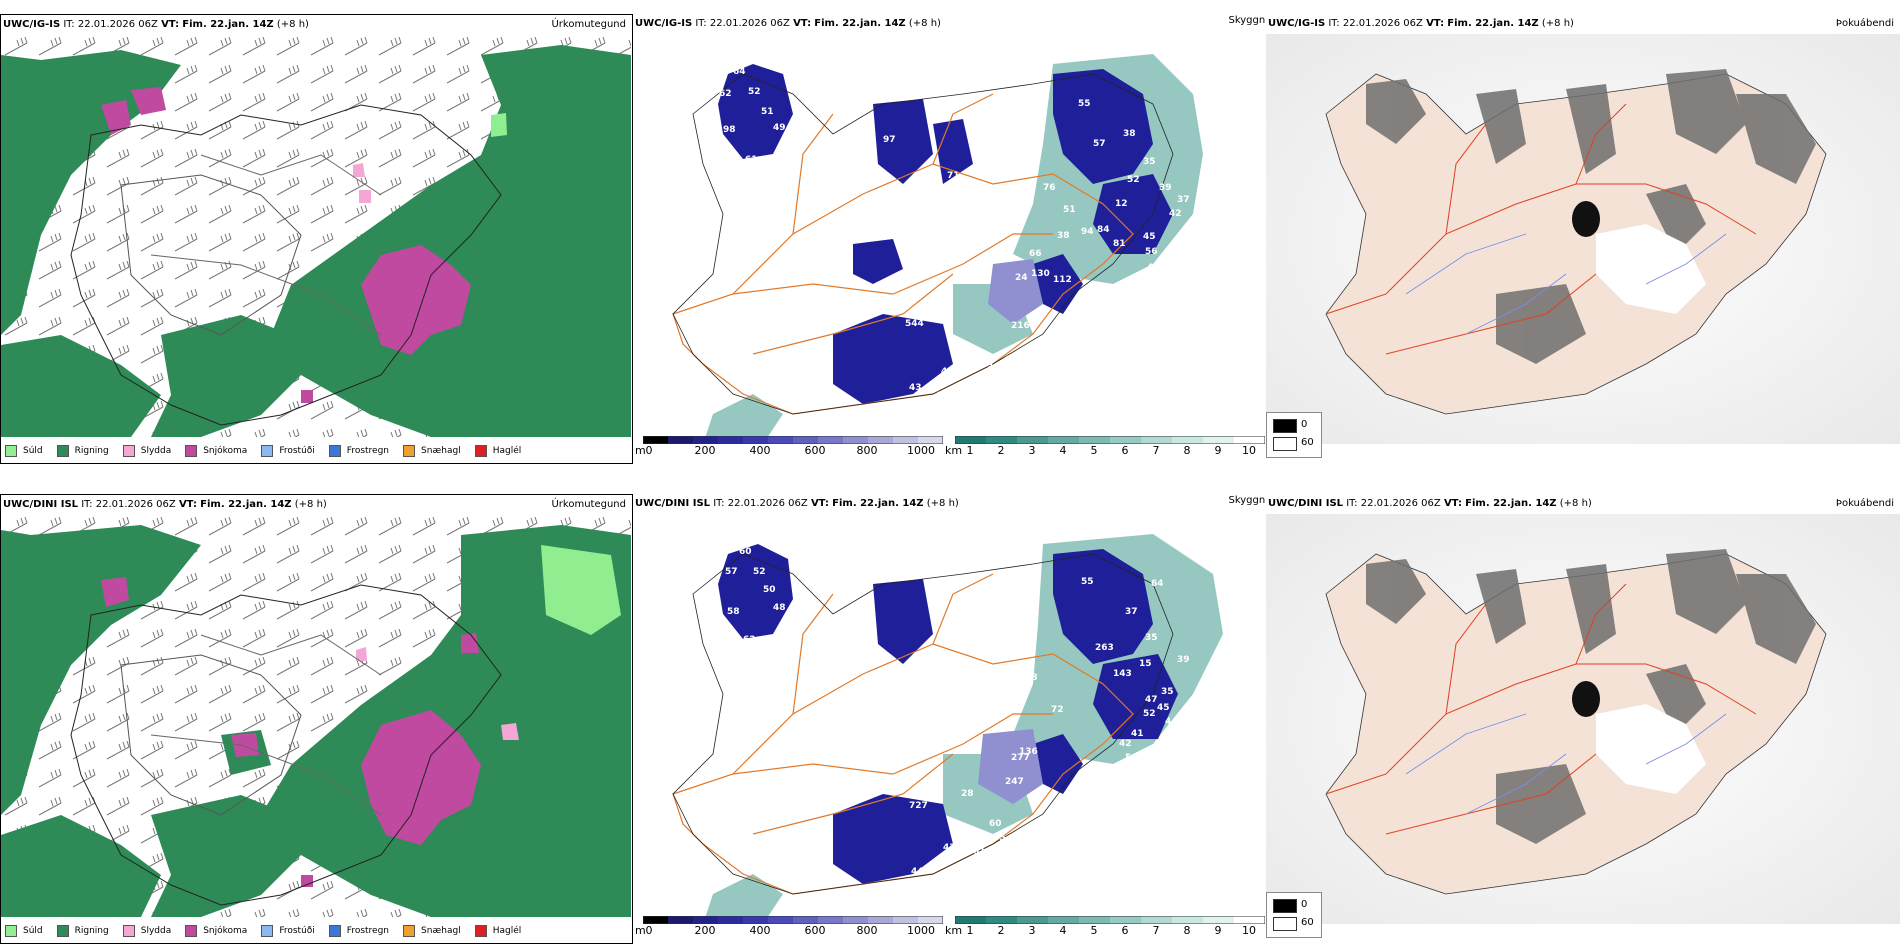 Image resolution: width=1900 pixels, height=950 pixels. Describe the element at coordinates (1063, 236) in the screenshot. I see `cloud-base-label: 38` at that location.